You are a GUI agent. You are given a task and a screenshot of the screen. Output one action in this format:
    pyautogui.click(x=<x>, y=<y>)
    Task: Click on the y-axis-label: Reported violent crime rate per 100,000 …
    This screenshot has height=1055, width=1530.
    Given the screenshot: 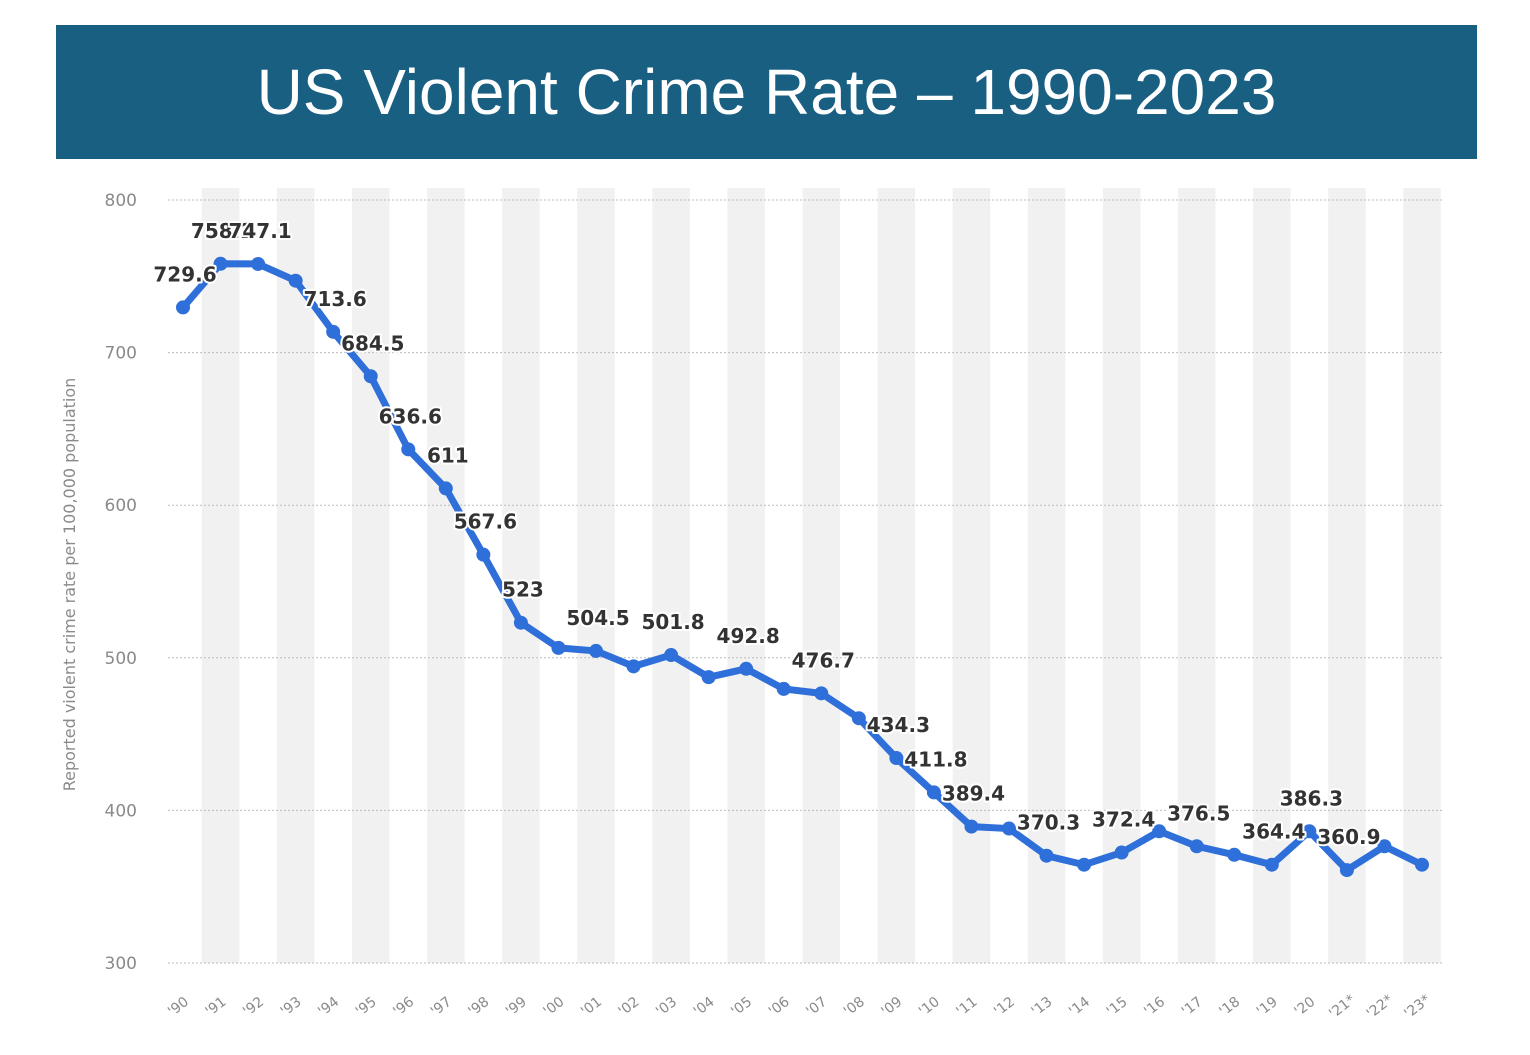 What is the action you would take?
    pyautogui.click(x=69, y=585)
    